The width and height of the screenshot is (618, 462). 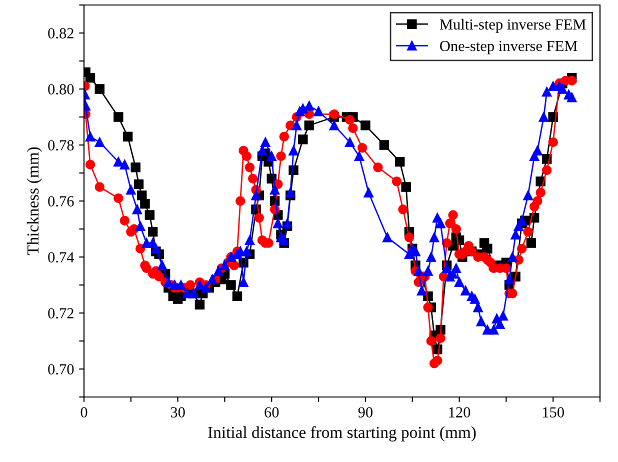 What do you see at coordinates (61, 201) in the screenshot?
I see `y-tick-label: 0.76` at bounding box center [61, 201].